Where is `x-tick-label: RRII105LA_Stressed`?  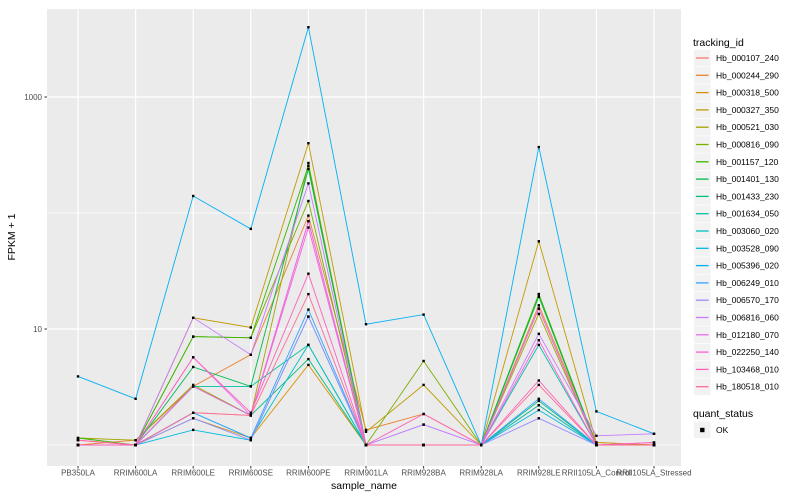 x-tick-label: RRII105LA_Stressed is located at coordinates (653, 473).